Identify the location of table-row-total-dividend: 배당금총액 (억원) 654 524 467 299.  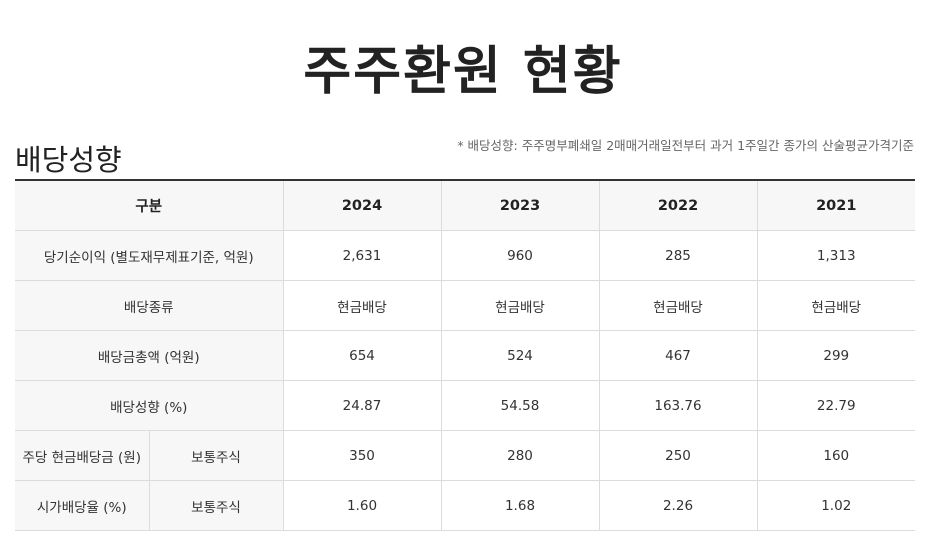
(465, 355).